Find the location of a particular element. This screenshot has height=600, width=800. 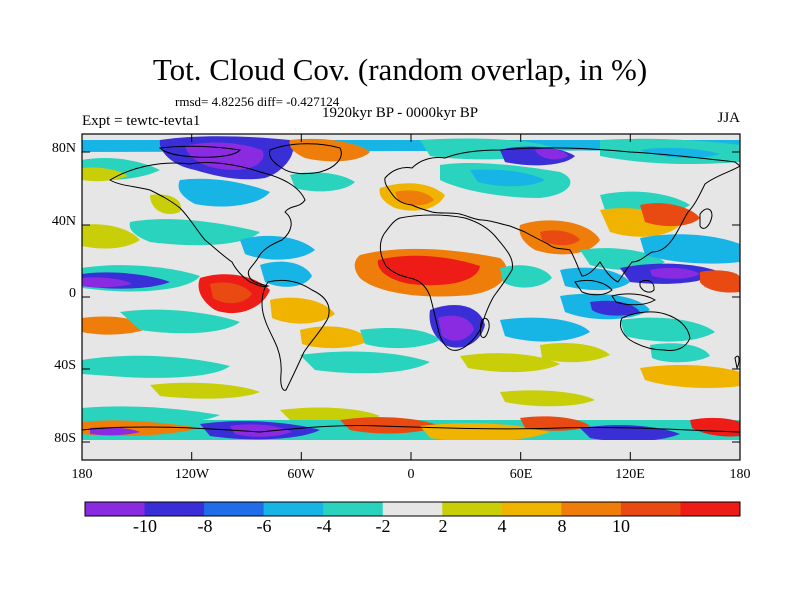

lat-label-80n: 80N is located at coordinates (63, 148).